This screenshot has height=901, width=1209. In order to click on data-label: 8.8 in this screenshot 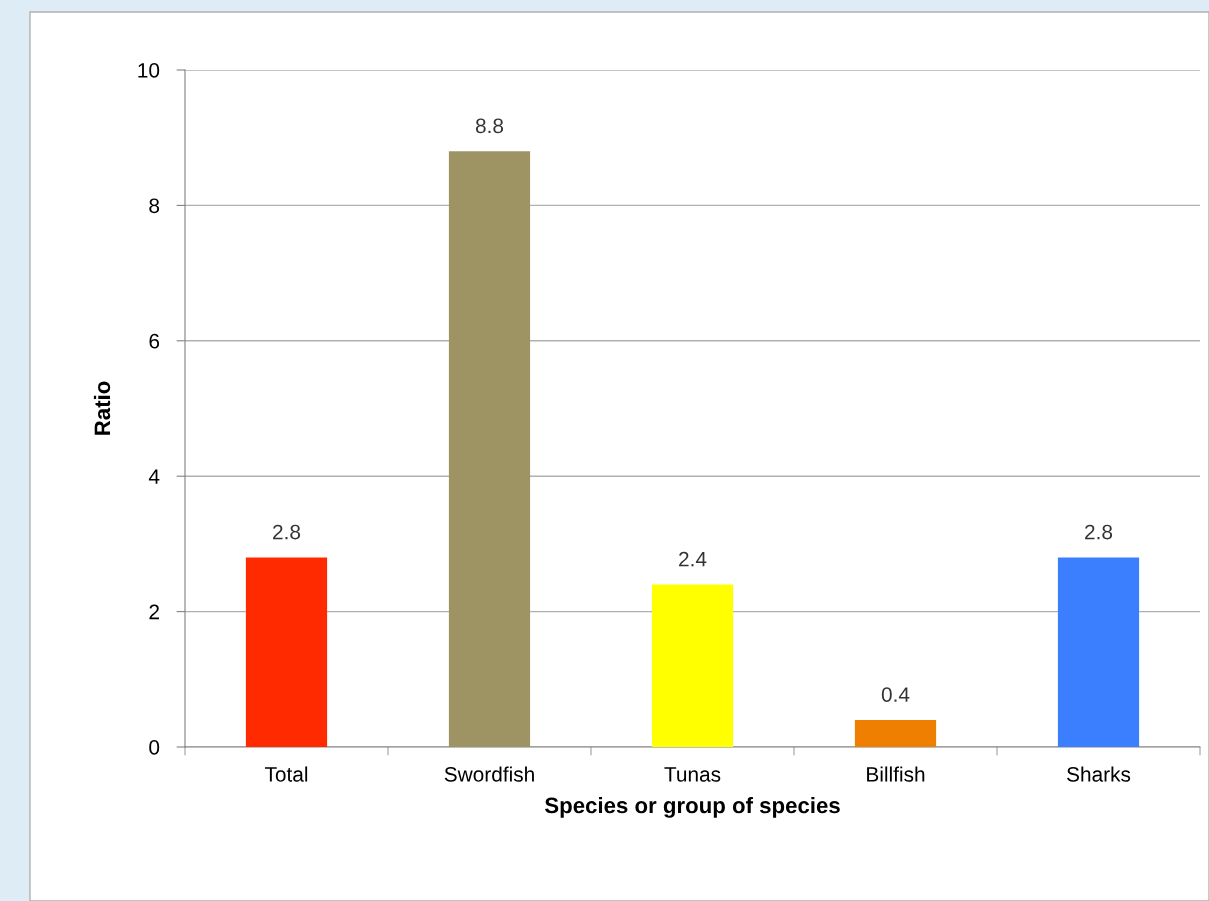, I will do `click(489, 126)`.